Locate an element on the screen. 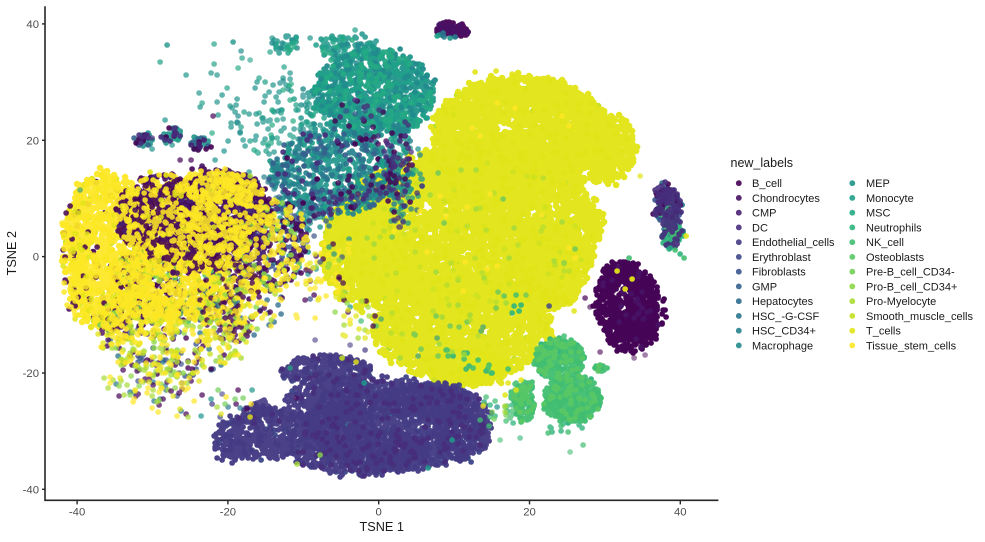 Image resolution: width=985 pixels, height=542 pixels. svg-text: HSC_-G-CSF is located at coordinates (786, 317).